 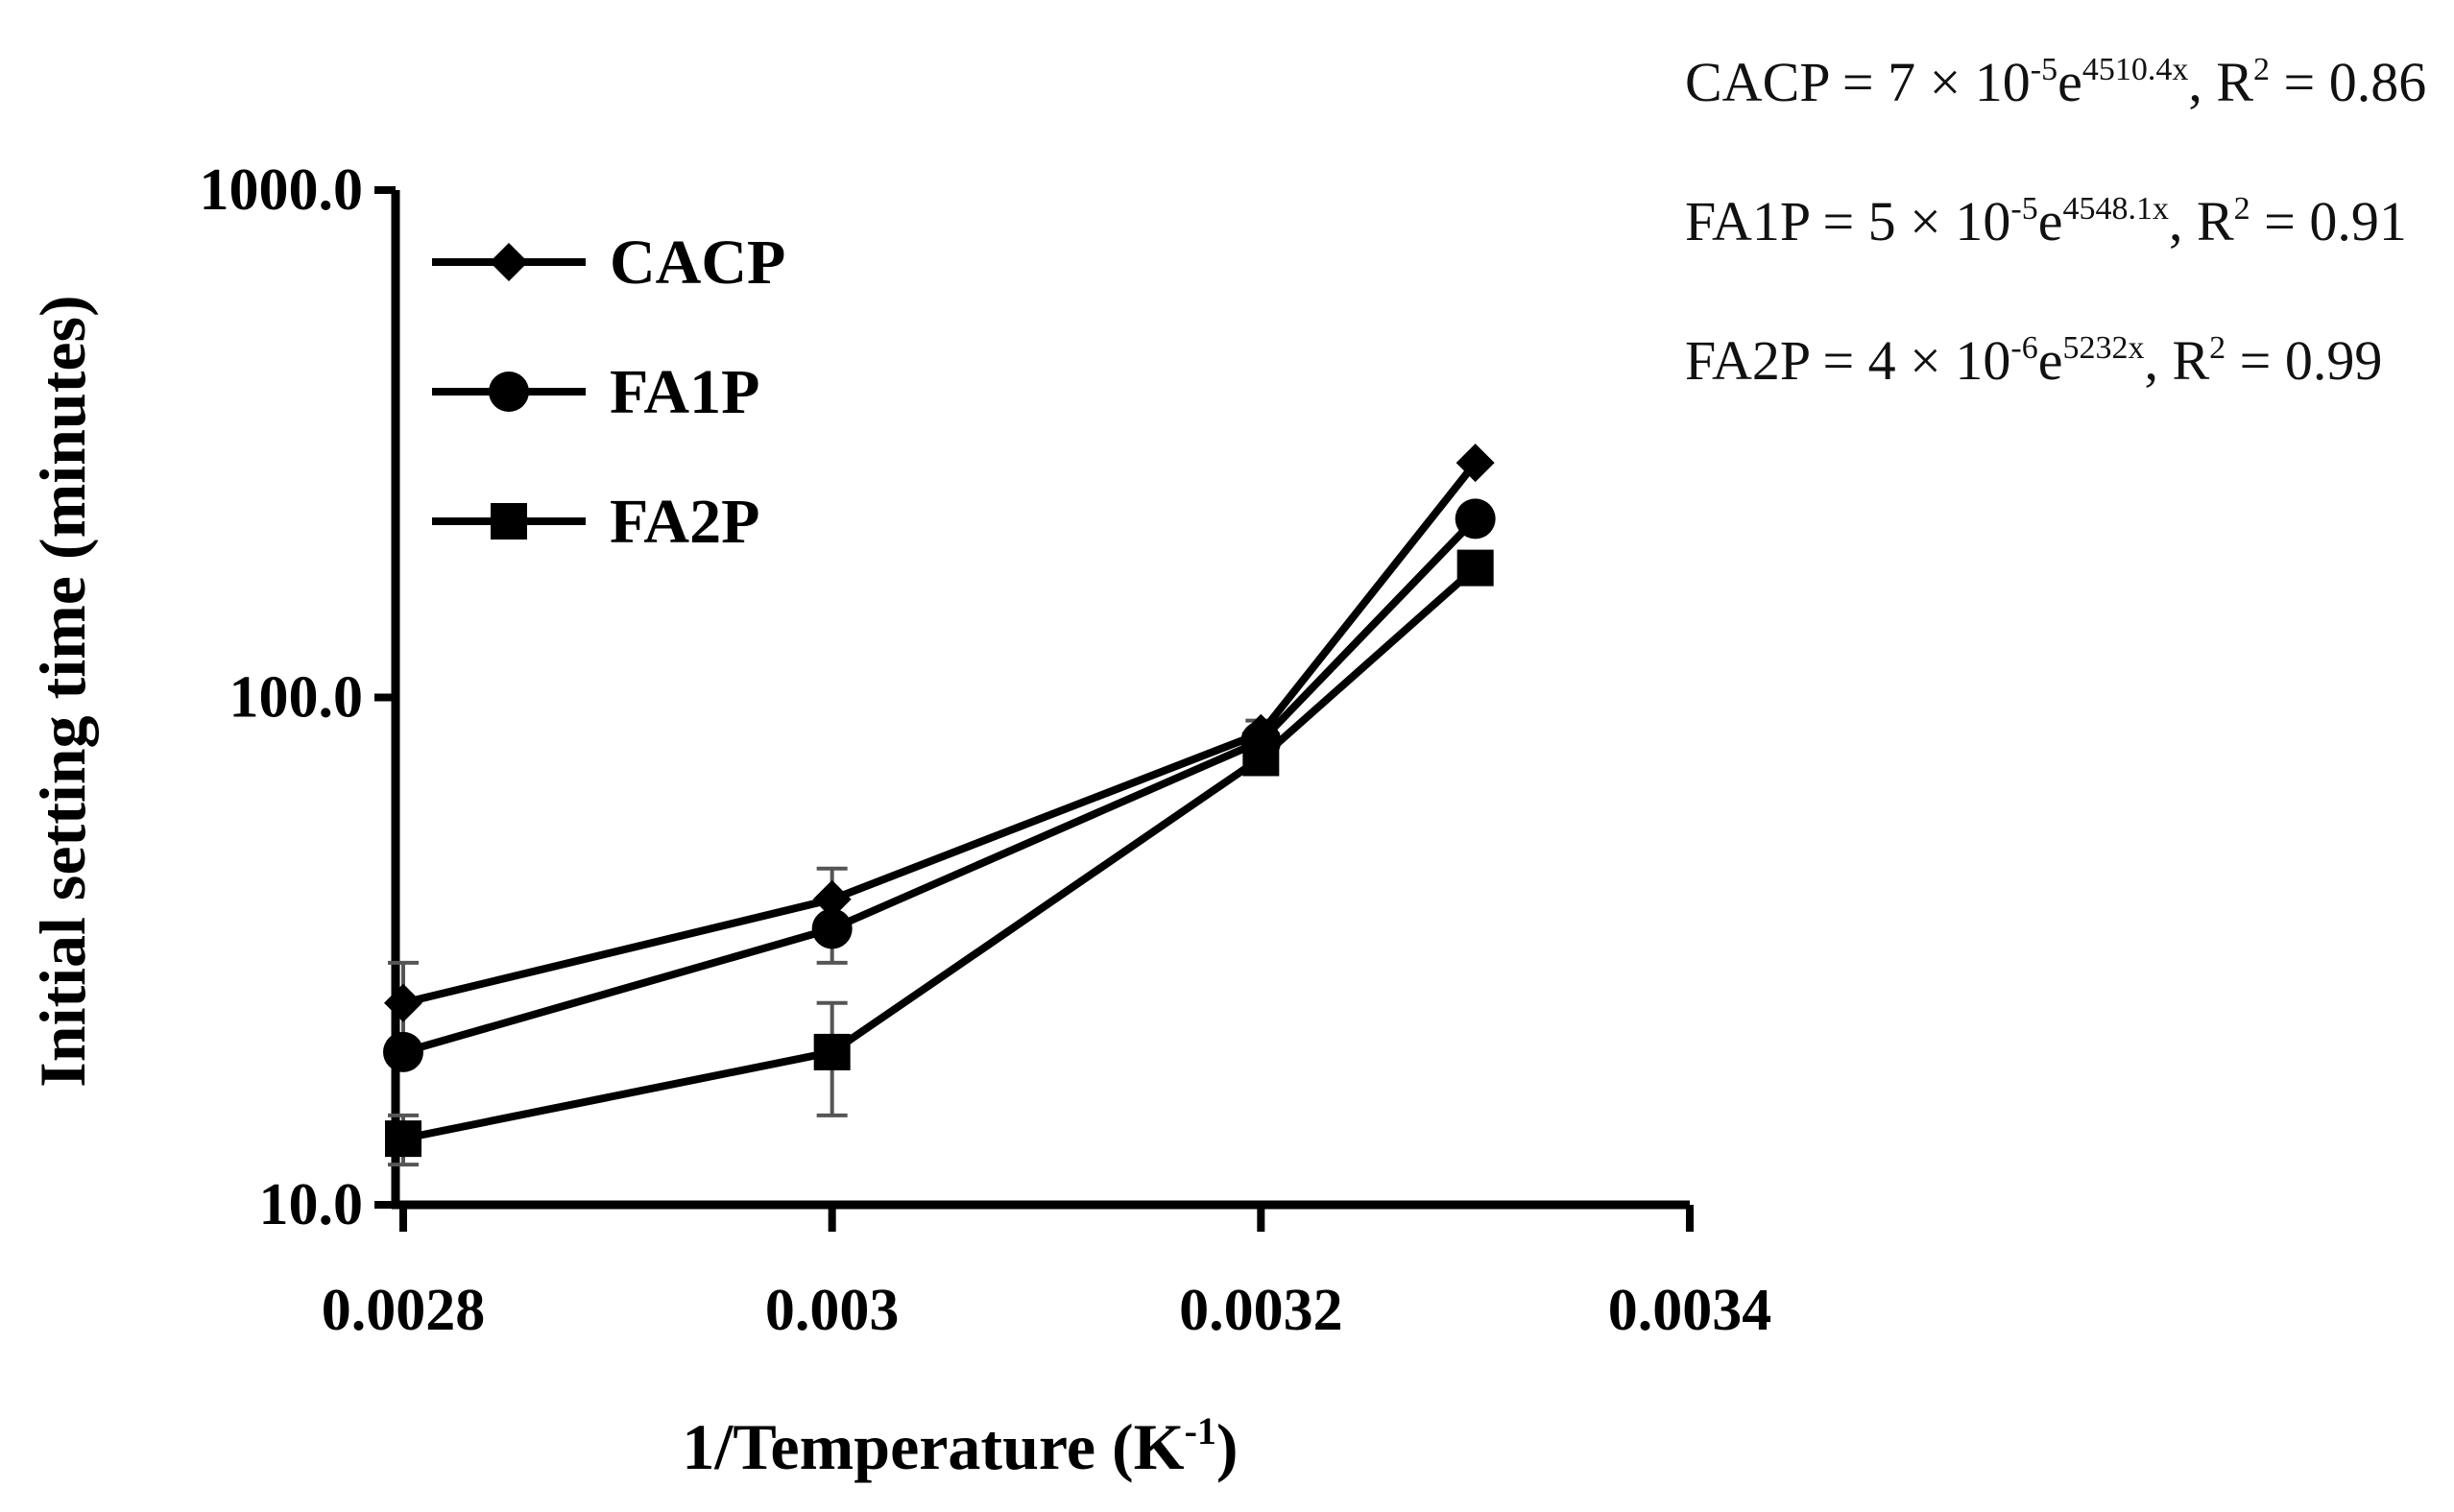 I want to click on equation-fa2p: FA2P = 4 × 10-6e5232x, R2 = 0.99, so click(x=2033, y=360).